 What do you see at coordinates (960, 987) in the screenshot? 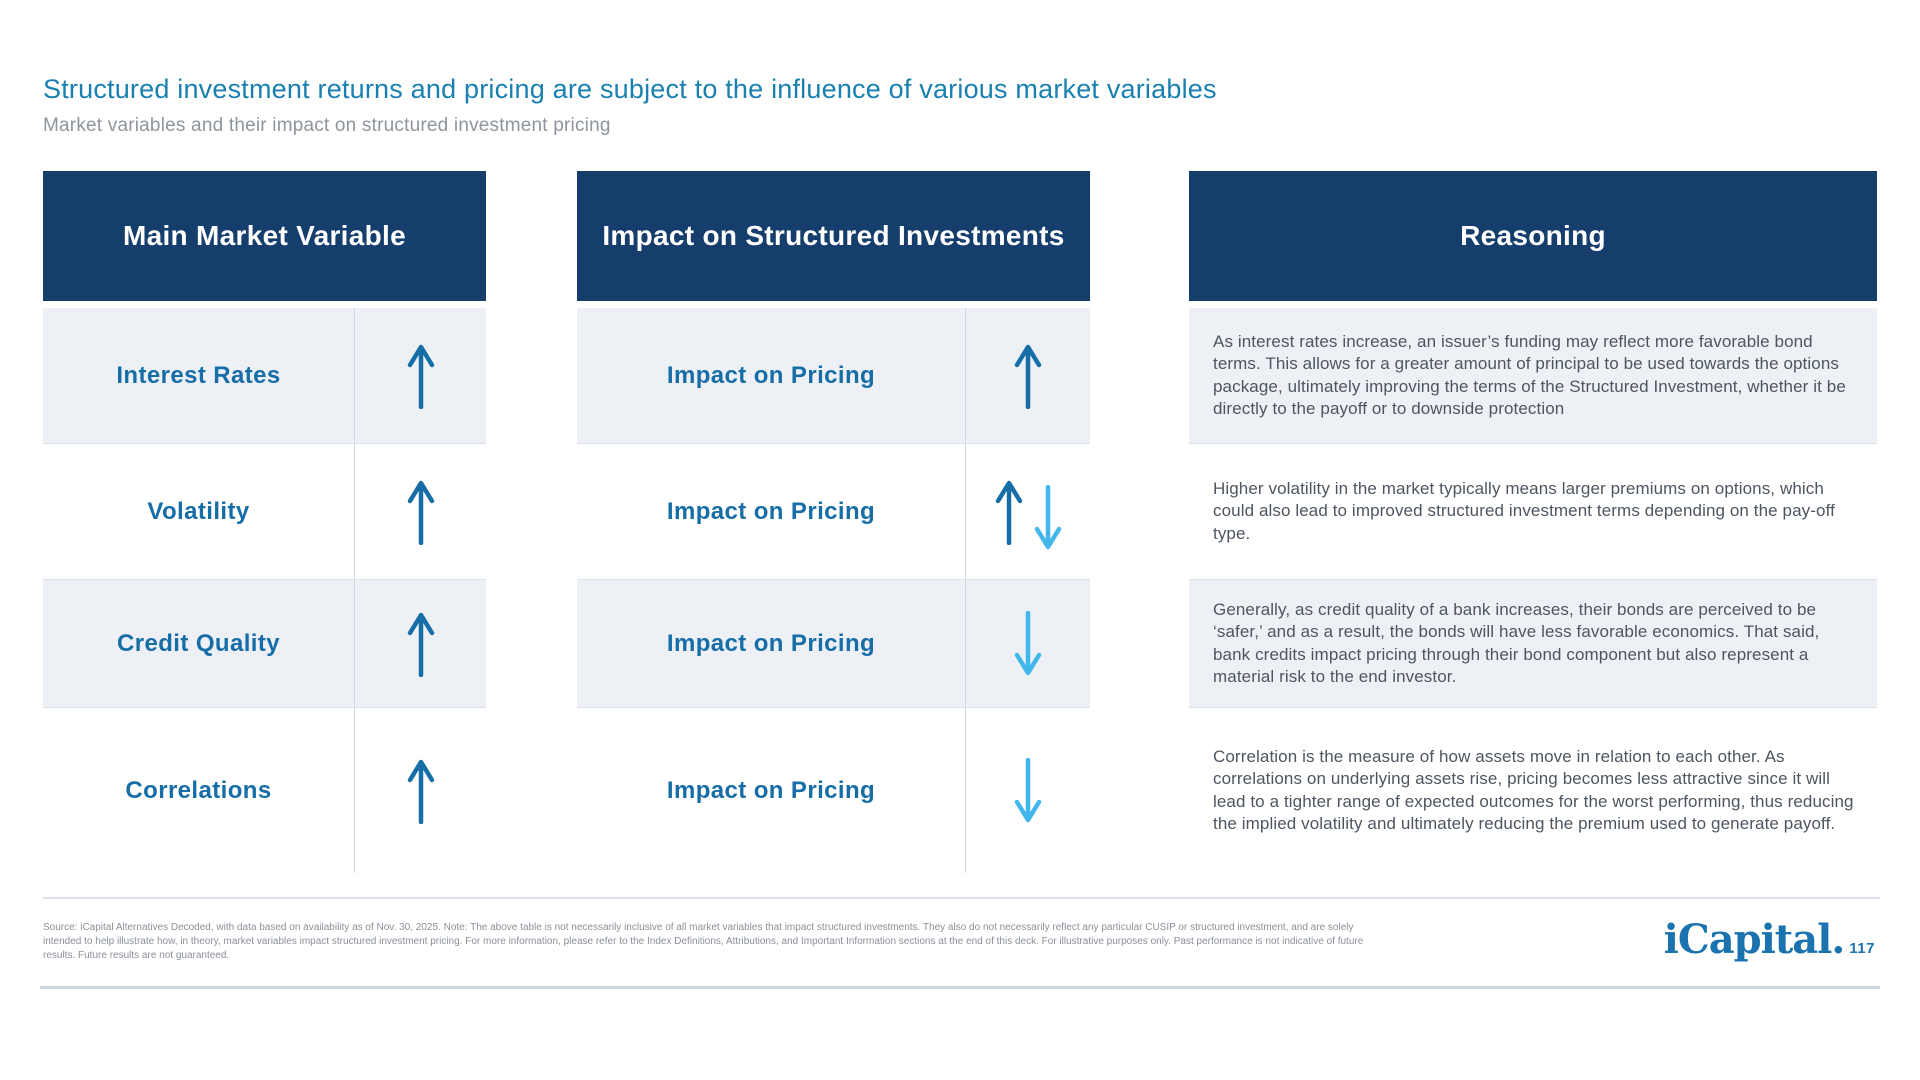
I see `bottom-rule` at bounding box center [960, 987].